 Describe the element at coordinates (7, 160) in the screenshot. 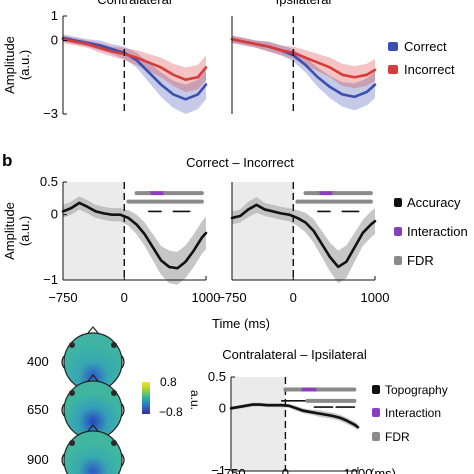

I see `panel-label-b: b` at that location.